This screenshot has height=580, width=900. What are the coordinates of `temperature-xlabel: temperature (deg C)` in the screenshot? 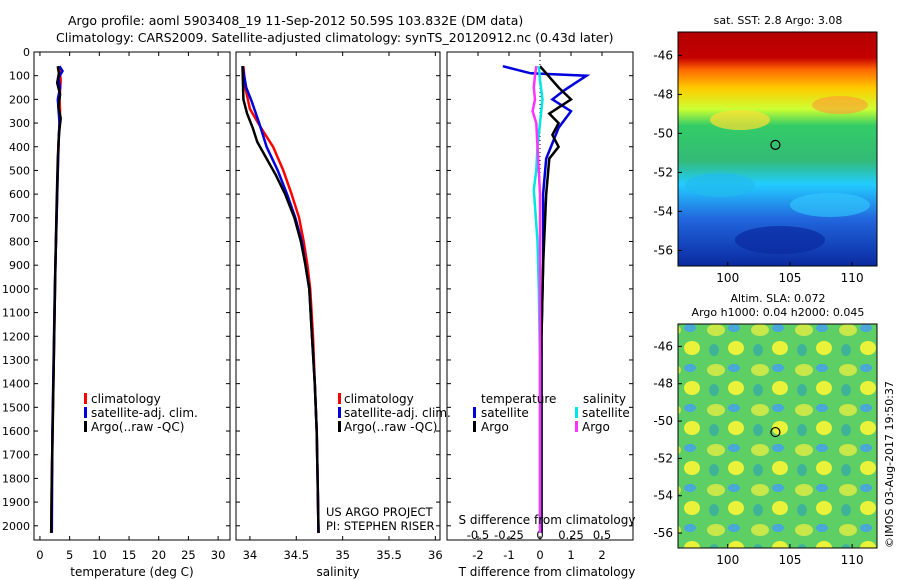 It's located at (131, 572).